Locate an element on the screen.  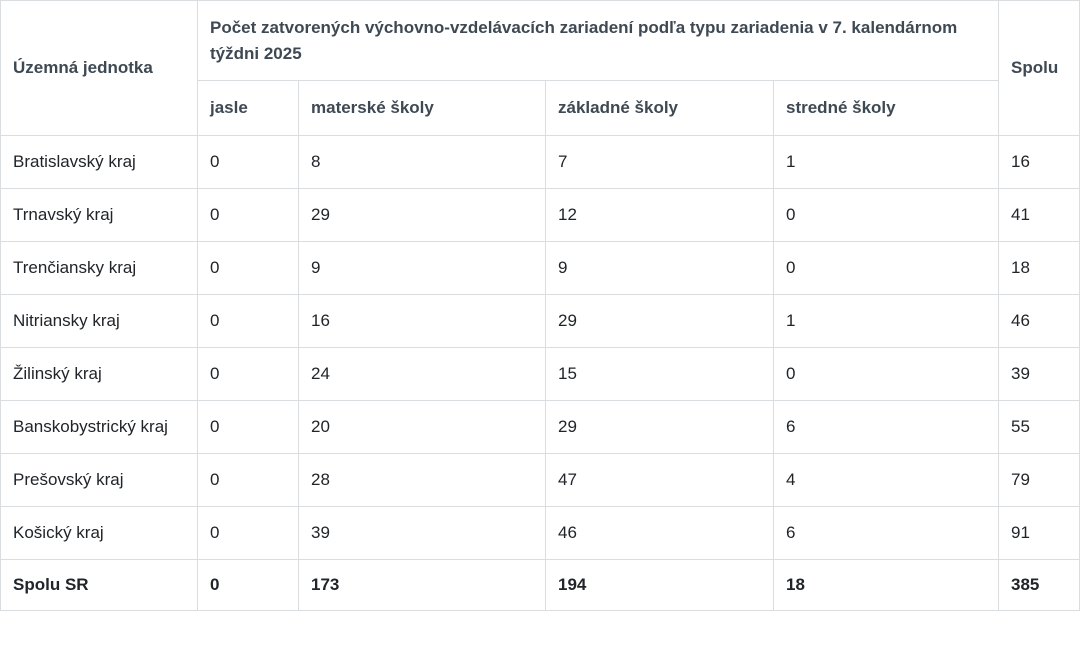
region-cell: Prešovský kraj is located at coordinates (99, 480).